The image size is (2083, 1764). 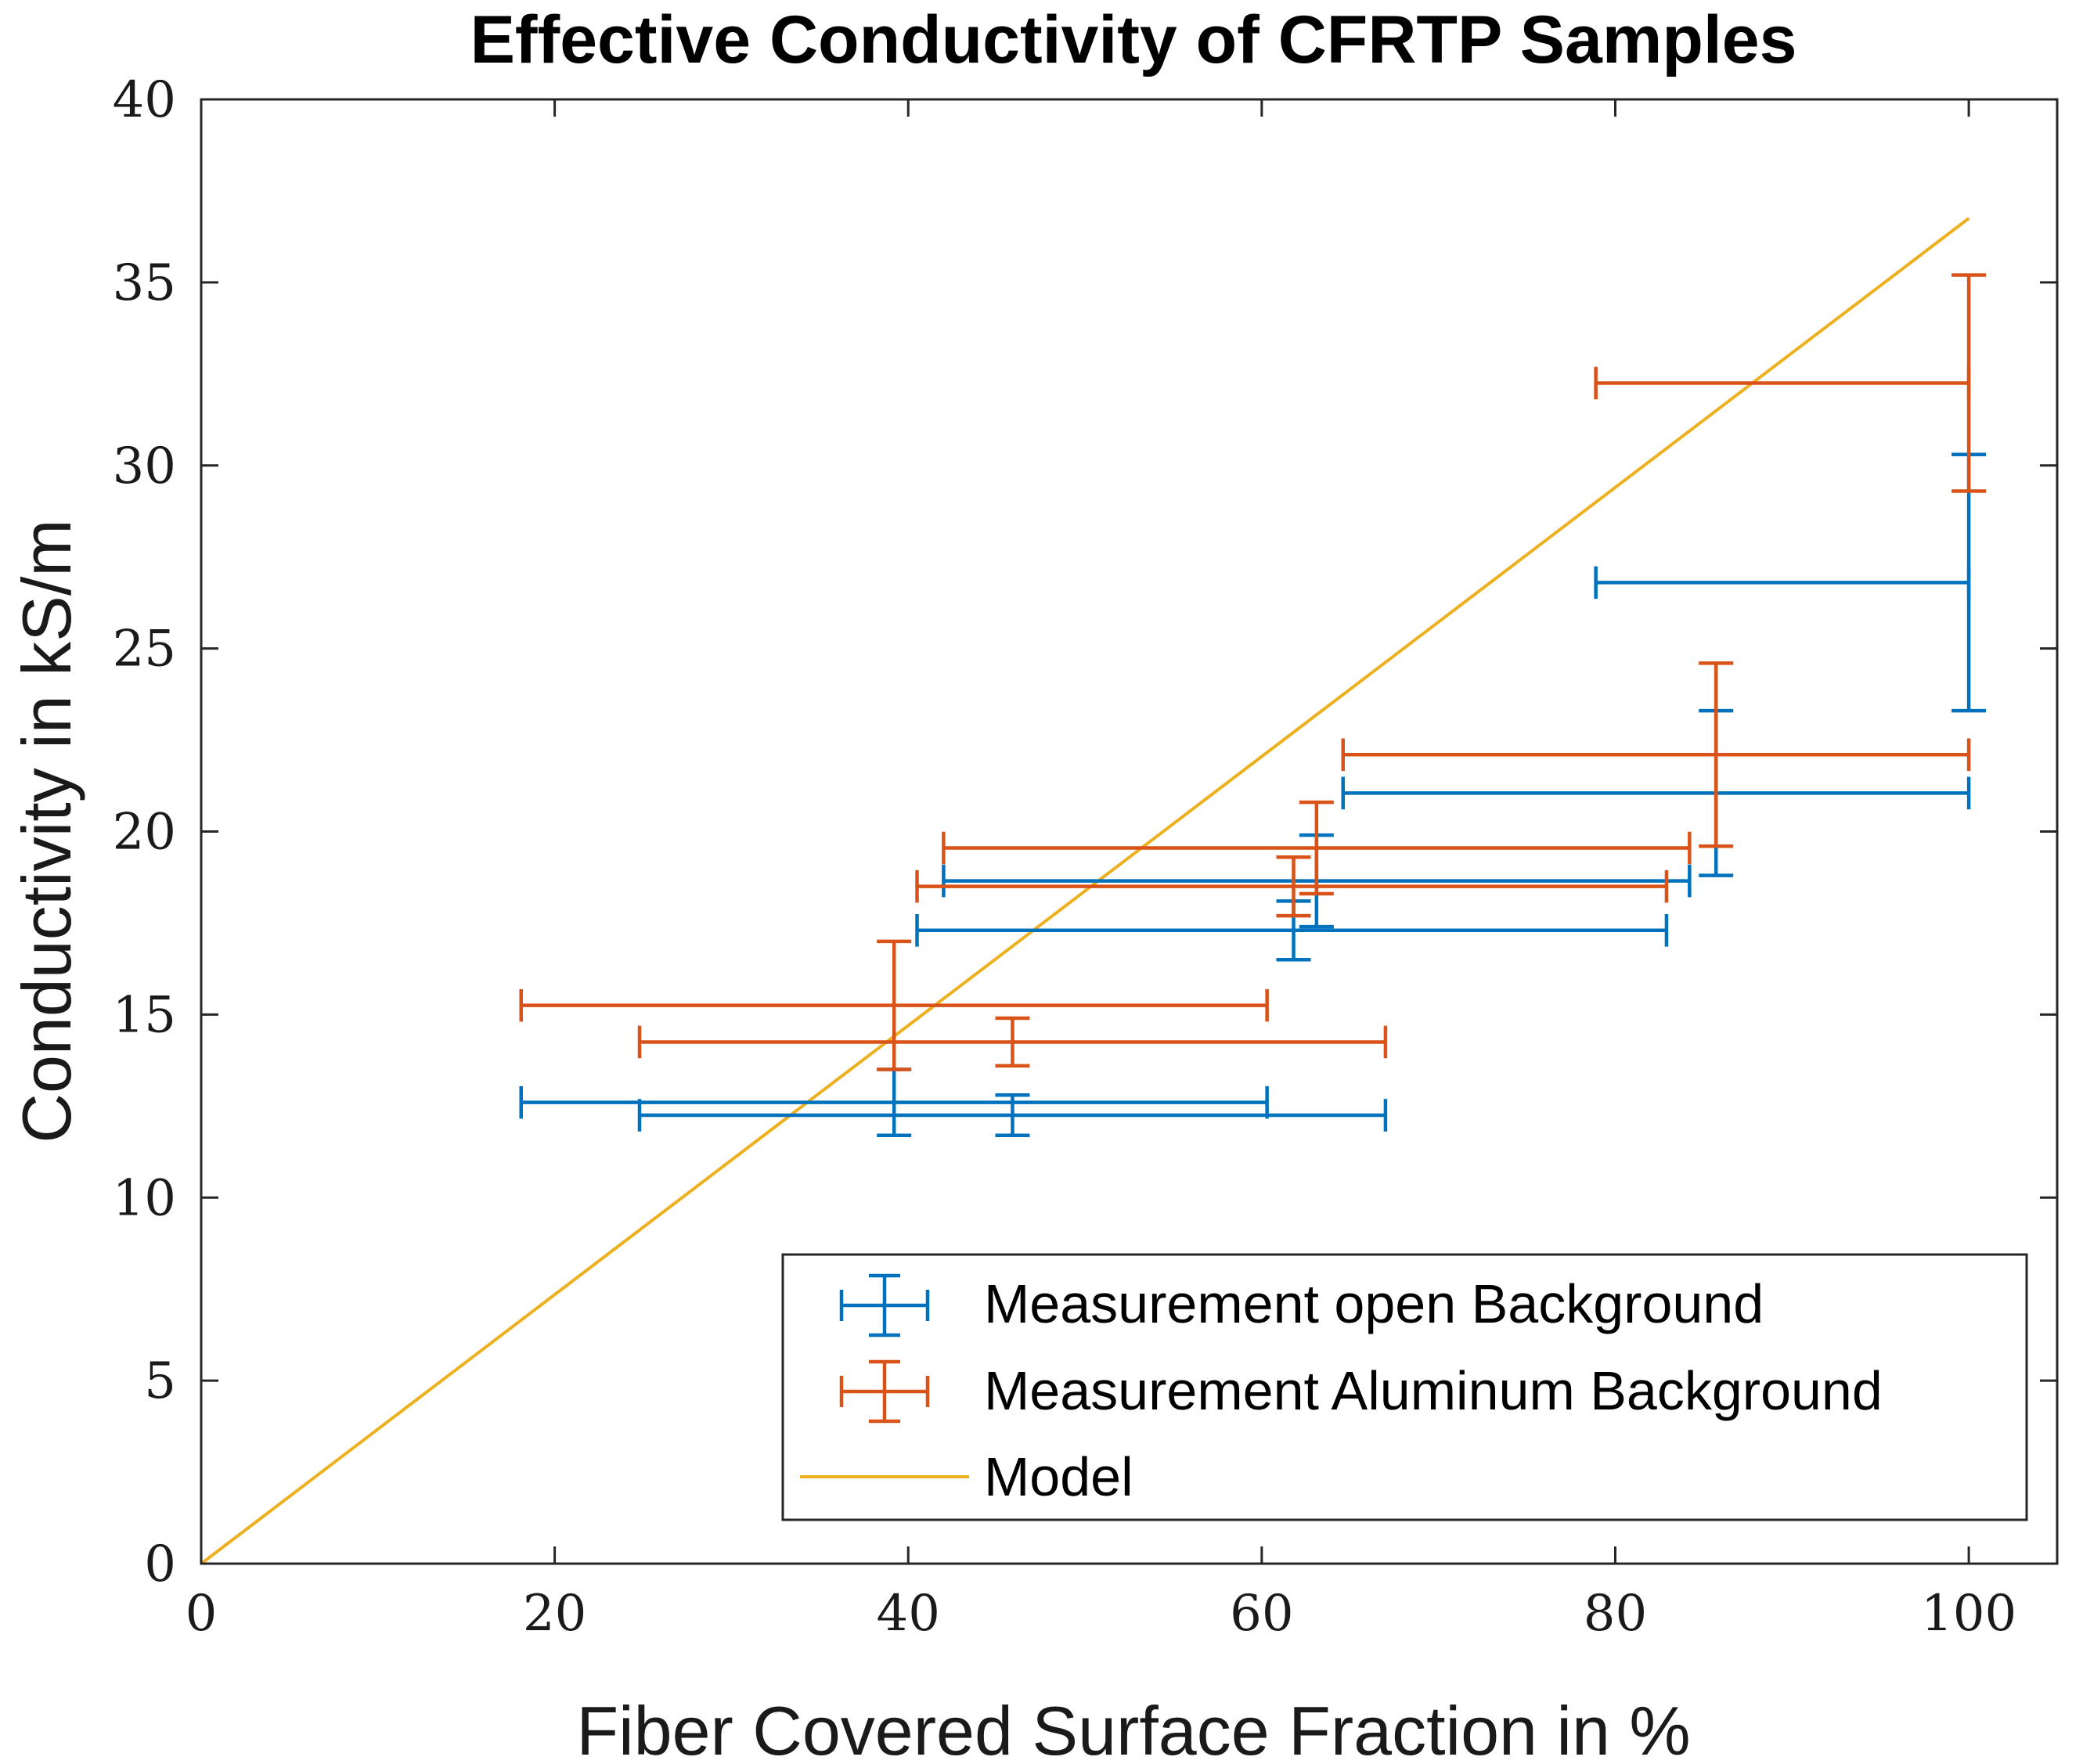 What do you see at coordinates (1058, 1476) in the screenshot?
I see `legend-entry-model: Model` at bounding box center [1058, 1476].